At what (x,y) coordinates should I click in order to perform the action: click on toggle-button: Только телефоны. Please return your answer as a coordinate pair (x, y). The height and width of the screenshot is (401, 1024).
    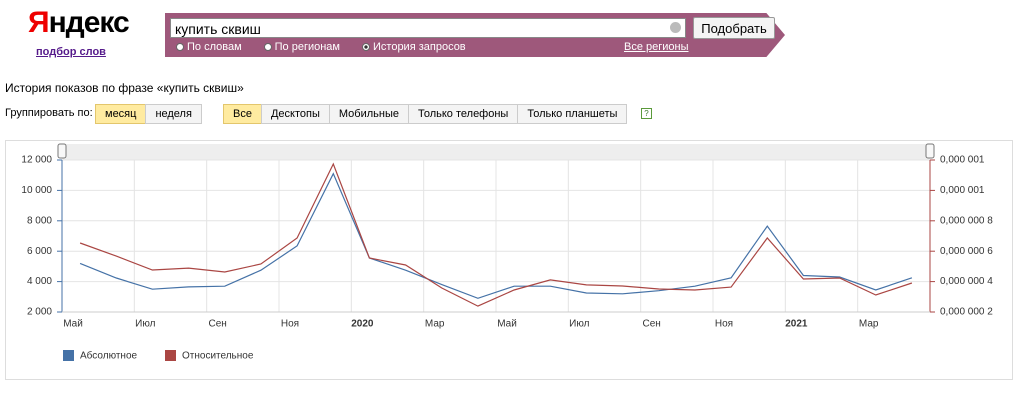
    Looking at the image, I should click on (463, 114).